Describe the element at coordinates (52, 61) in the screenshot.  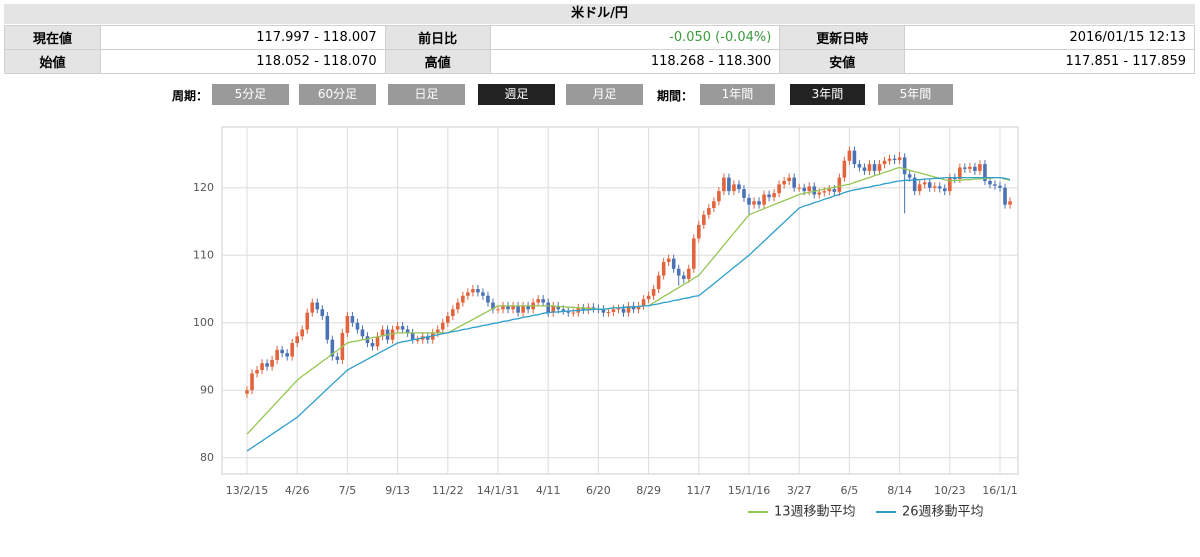
I see `field-label: 始値` at that location.